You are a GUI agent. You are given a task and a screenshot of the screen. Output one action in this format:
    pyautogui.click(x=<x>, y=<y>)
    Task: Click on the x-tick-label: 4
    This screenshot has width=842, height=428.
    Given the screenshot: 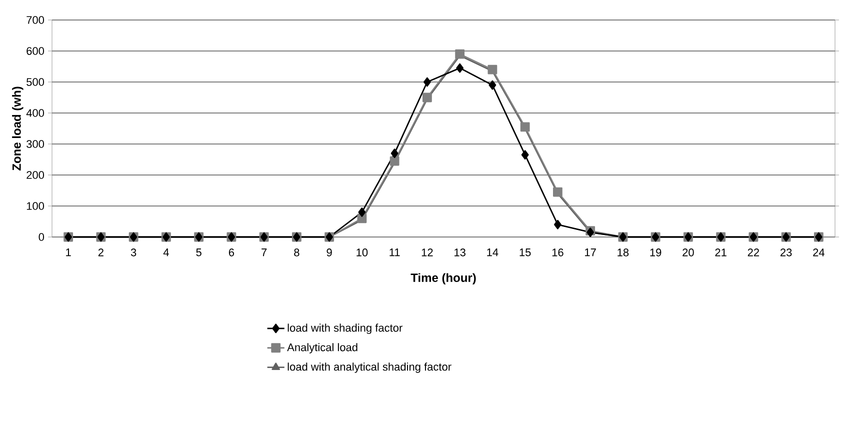 What is the action you would take?
    pyautogui.click(x=166, y=252)
    